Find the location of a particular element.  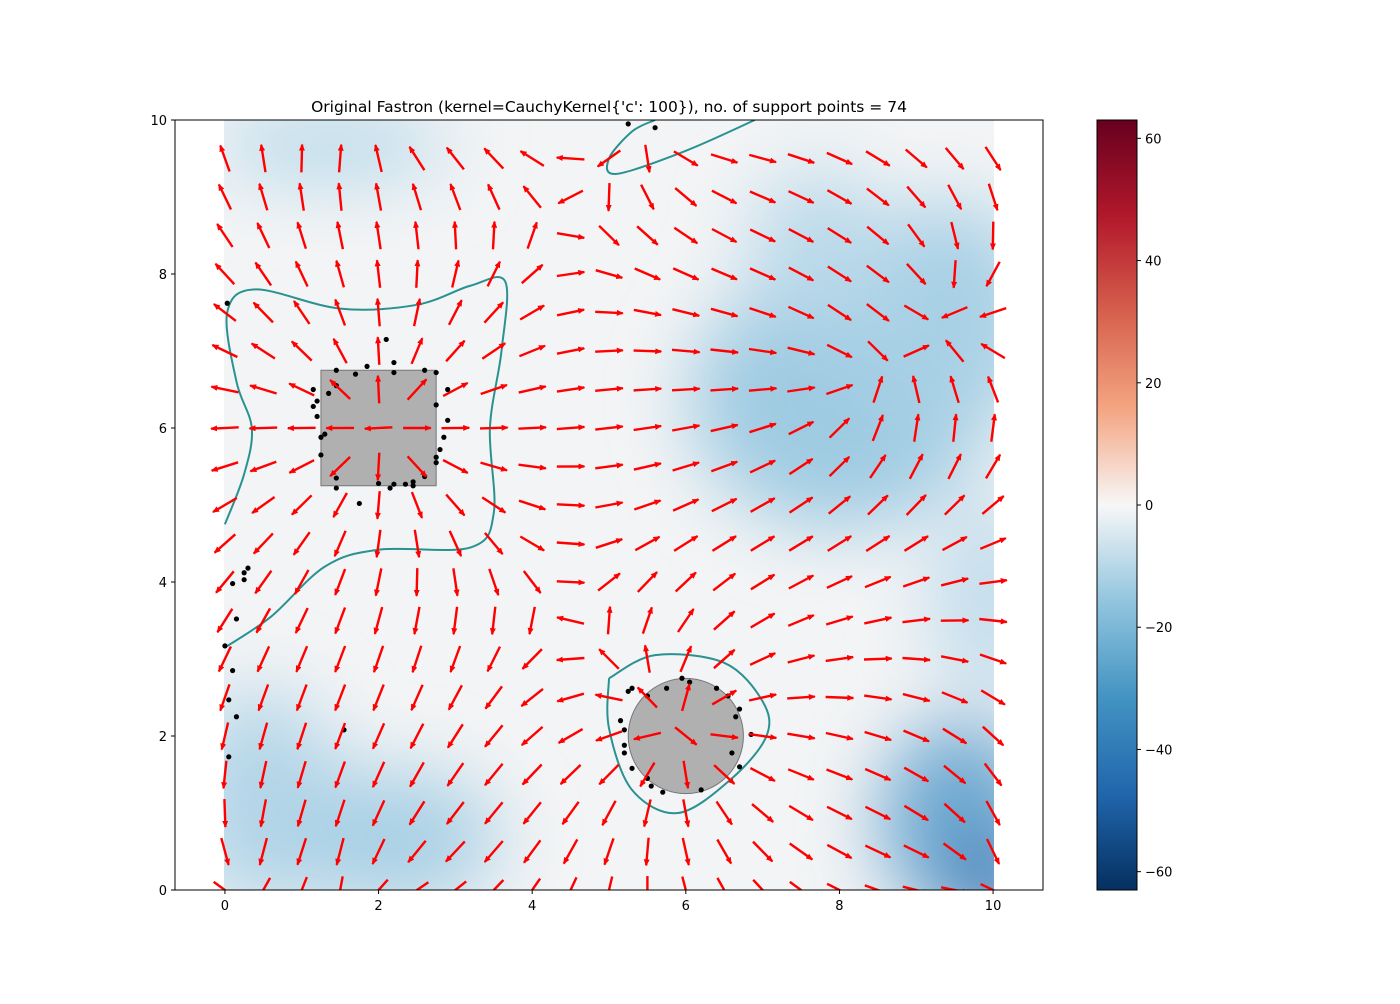

colorbar is located at coordinates (1117, 505).